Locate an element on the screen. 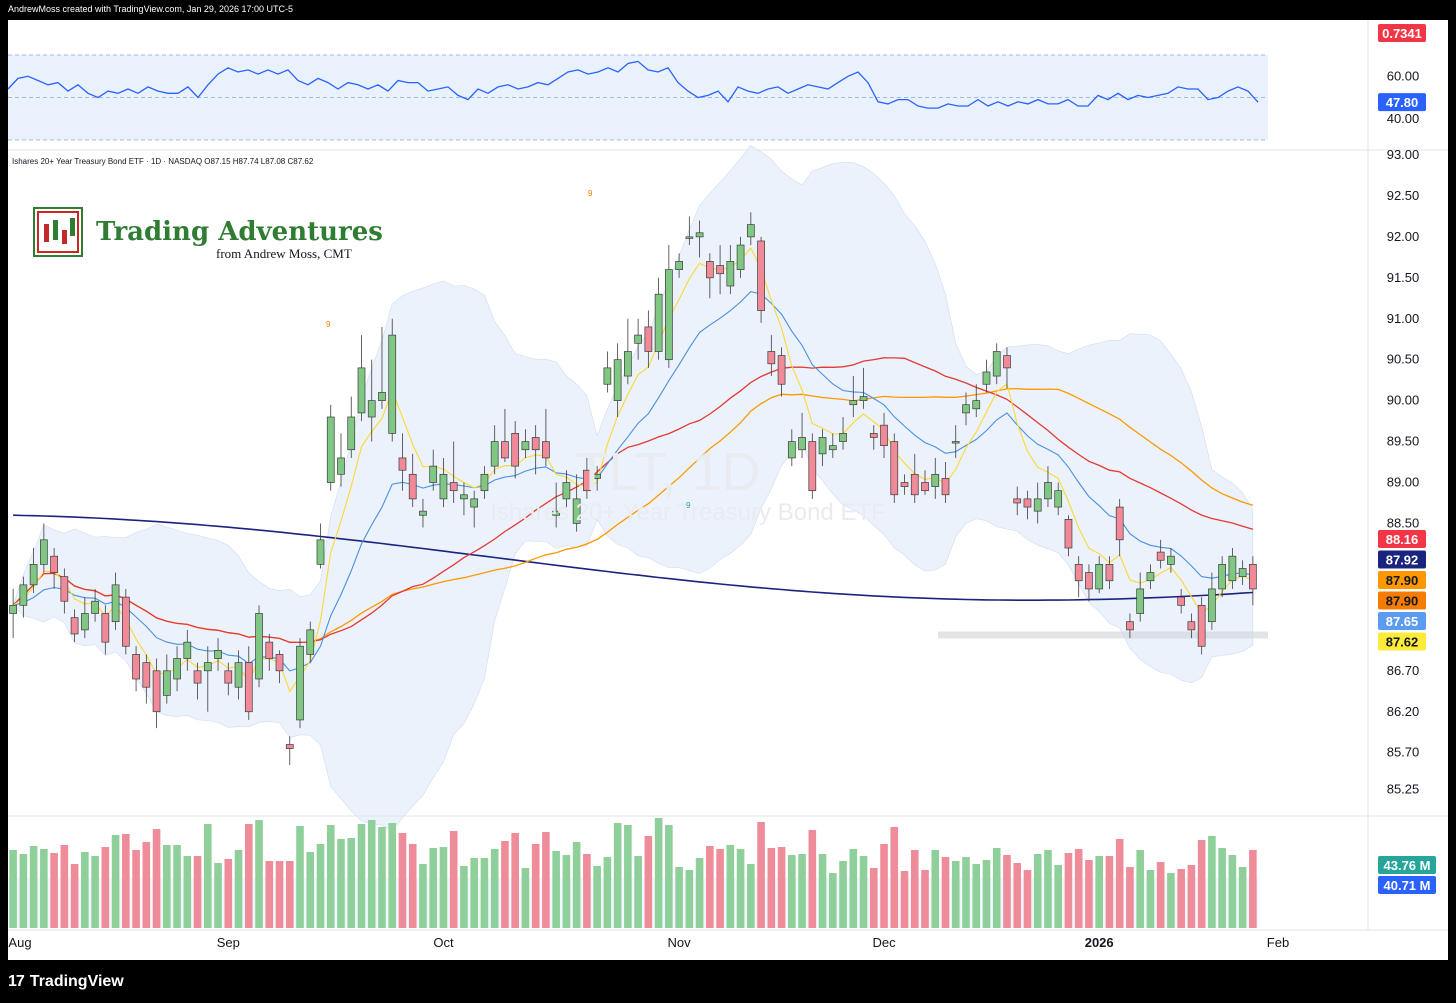 This screenshot has height=1003, width=1456. price-badge-label: 87.92 is located at coordinates (1402, 560).